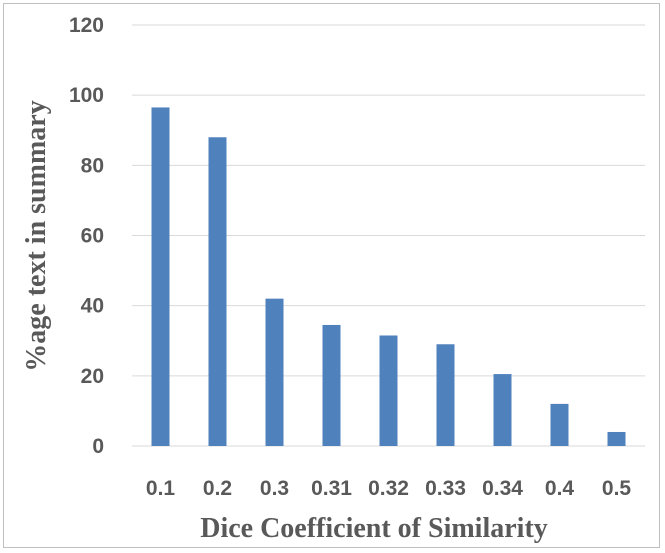 Image resolution: width=665 pixels, height=553 pixels. What do you see at coordinates (445, 395) in the screenshot?
I see `bar-0.33` at bounding box center [445, 395].